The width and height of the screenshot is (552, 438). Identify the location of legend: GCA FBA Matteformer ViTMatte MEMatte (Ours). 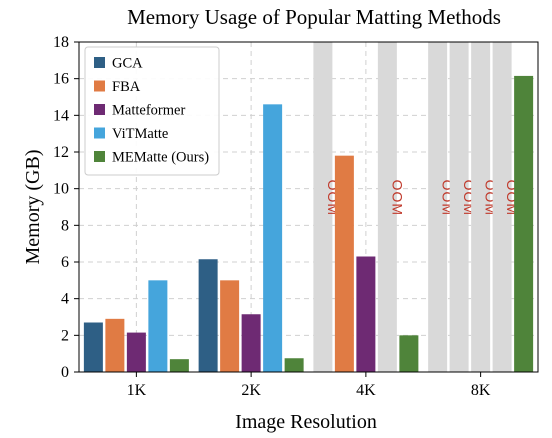
(152, 111).